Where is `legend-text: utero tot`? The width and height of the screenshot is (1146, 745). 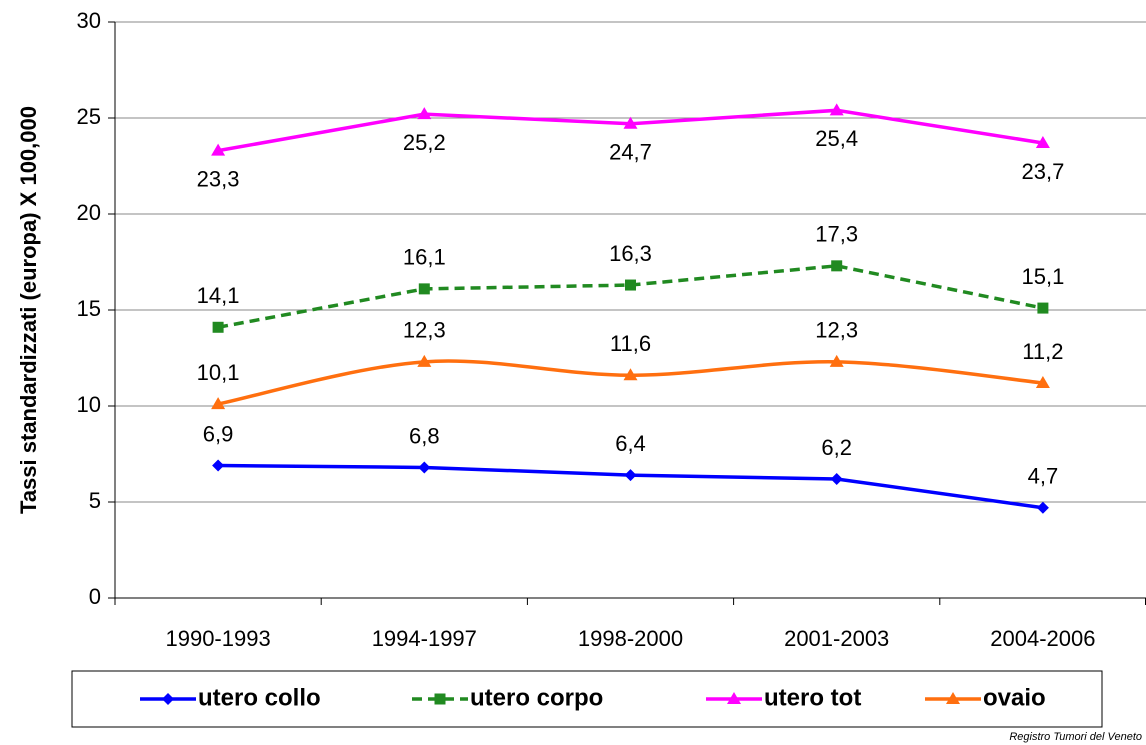 legend-text: utero tot is located at coordinates (812, 697).